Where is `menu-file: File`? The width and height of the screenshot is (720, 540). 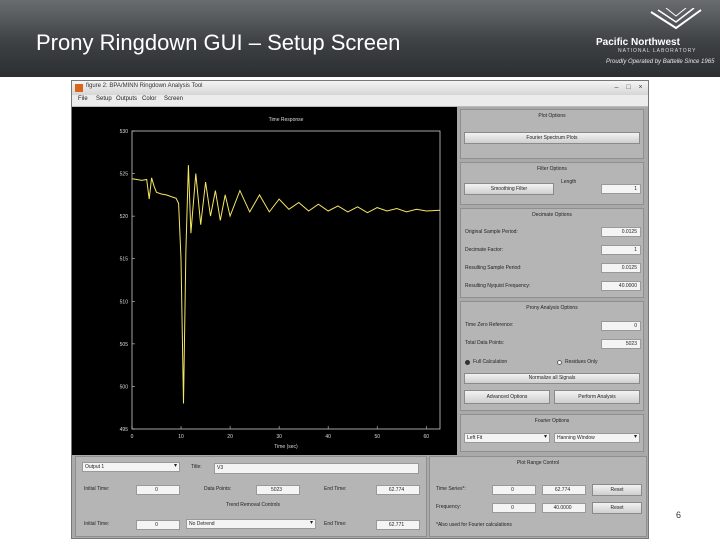
menu-file: File is located at coordinates (83, 99).